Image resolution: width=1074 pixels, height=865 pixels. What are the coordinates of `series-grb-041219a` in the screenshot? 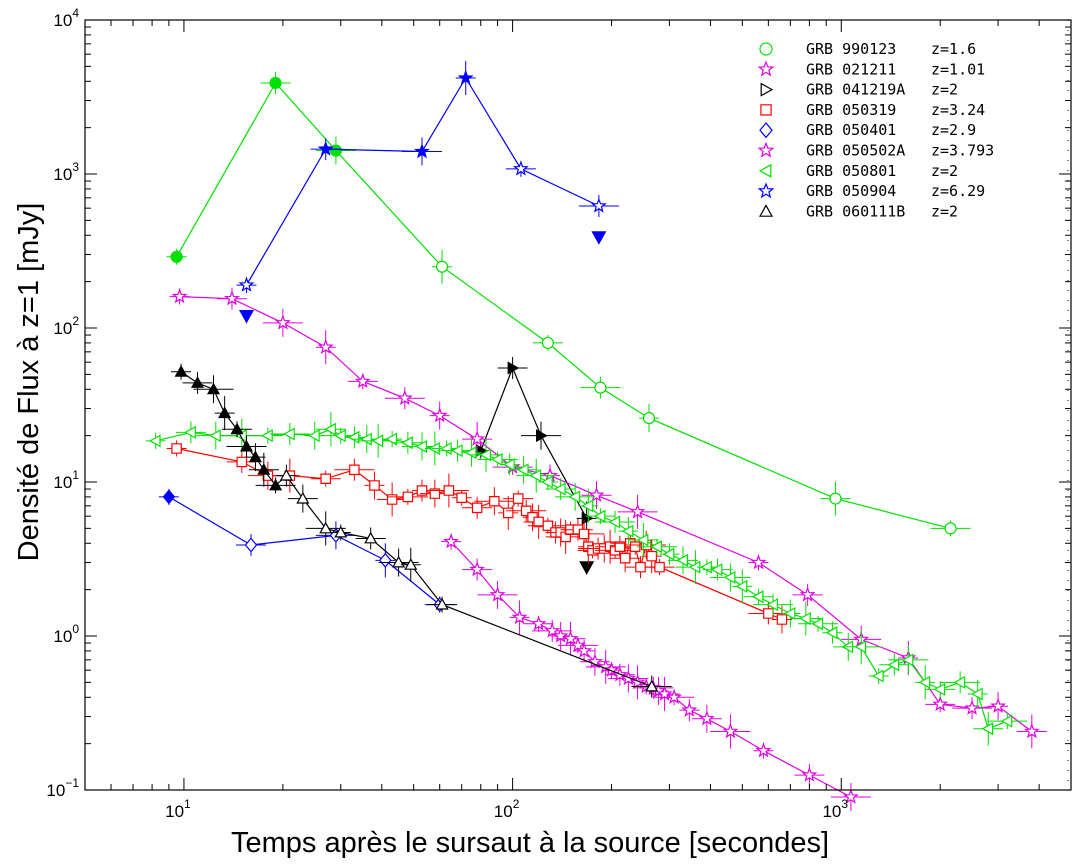 It's located at (533, 465).